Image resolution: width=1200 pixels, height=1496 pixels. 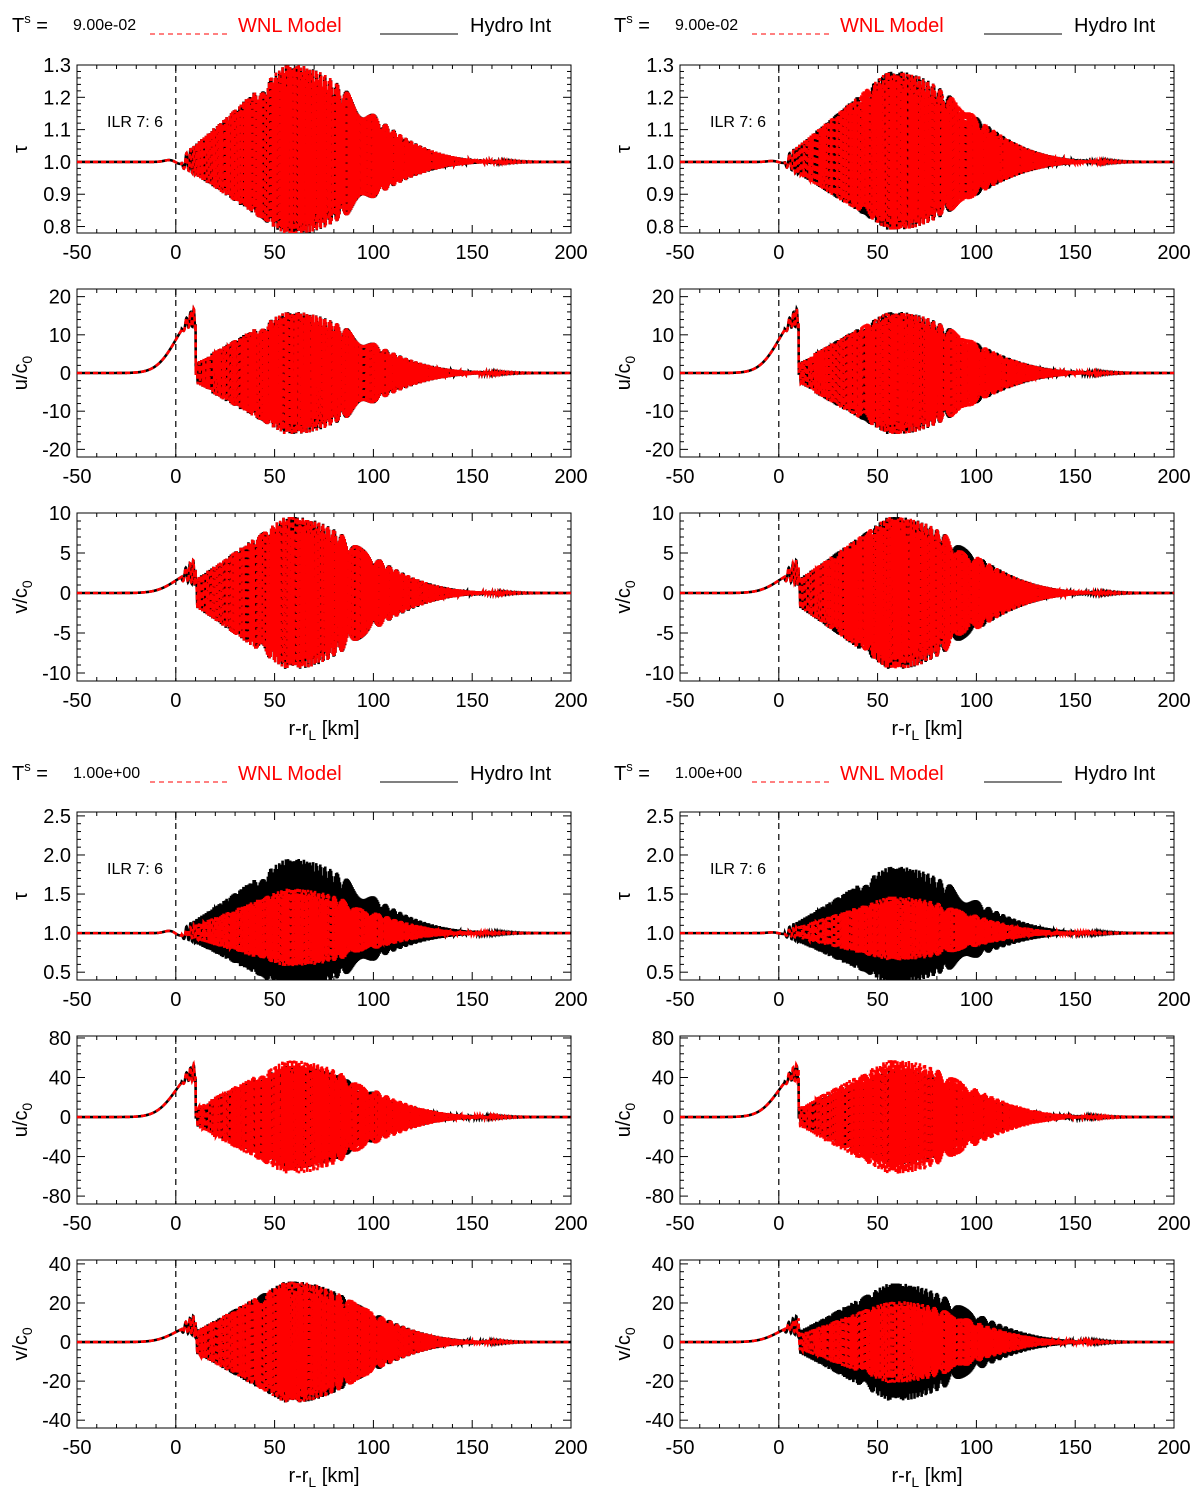 What do you see at coordinates (708, 773) in the screenshot?
I see `ts-value: 1.00e+00` at bounding box center [708, 773].